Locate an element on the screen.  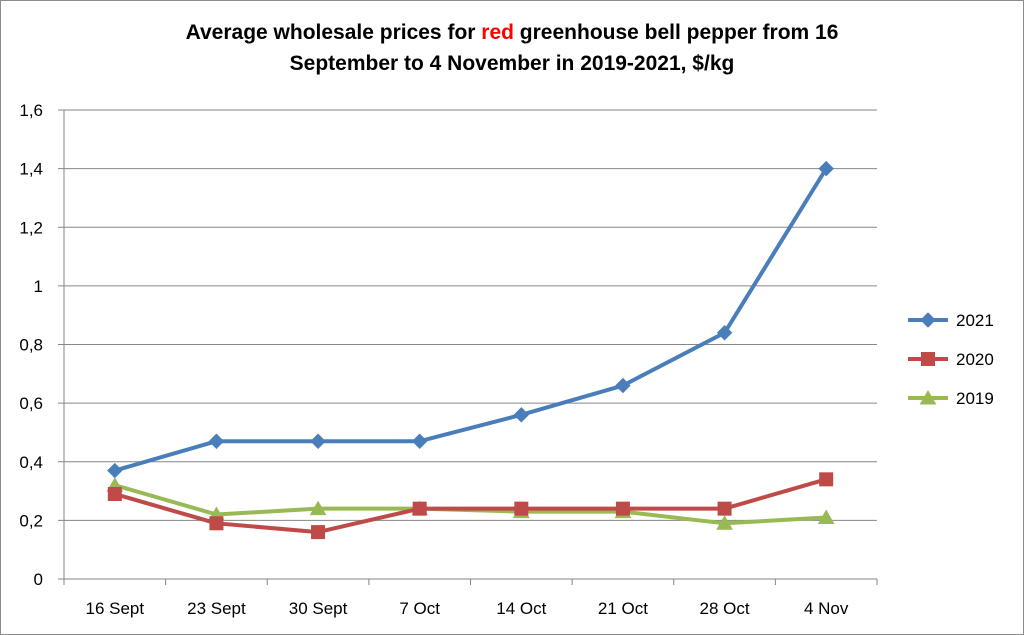
y-tick-label: 0,6 is located at coordinates (31, 403).